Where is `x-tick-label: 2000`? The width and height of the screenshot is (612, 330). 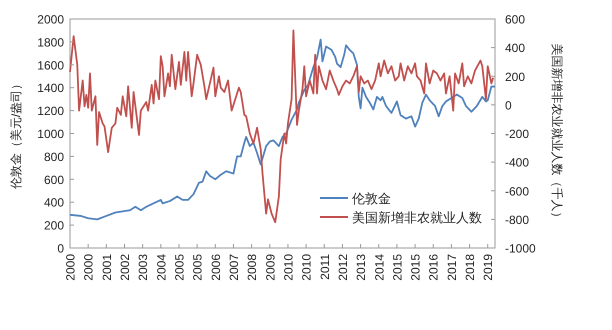
x-tick-label: 2000 is located at coordinates (89, 267).